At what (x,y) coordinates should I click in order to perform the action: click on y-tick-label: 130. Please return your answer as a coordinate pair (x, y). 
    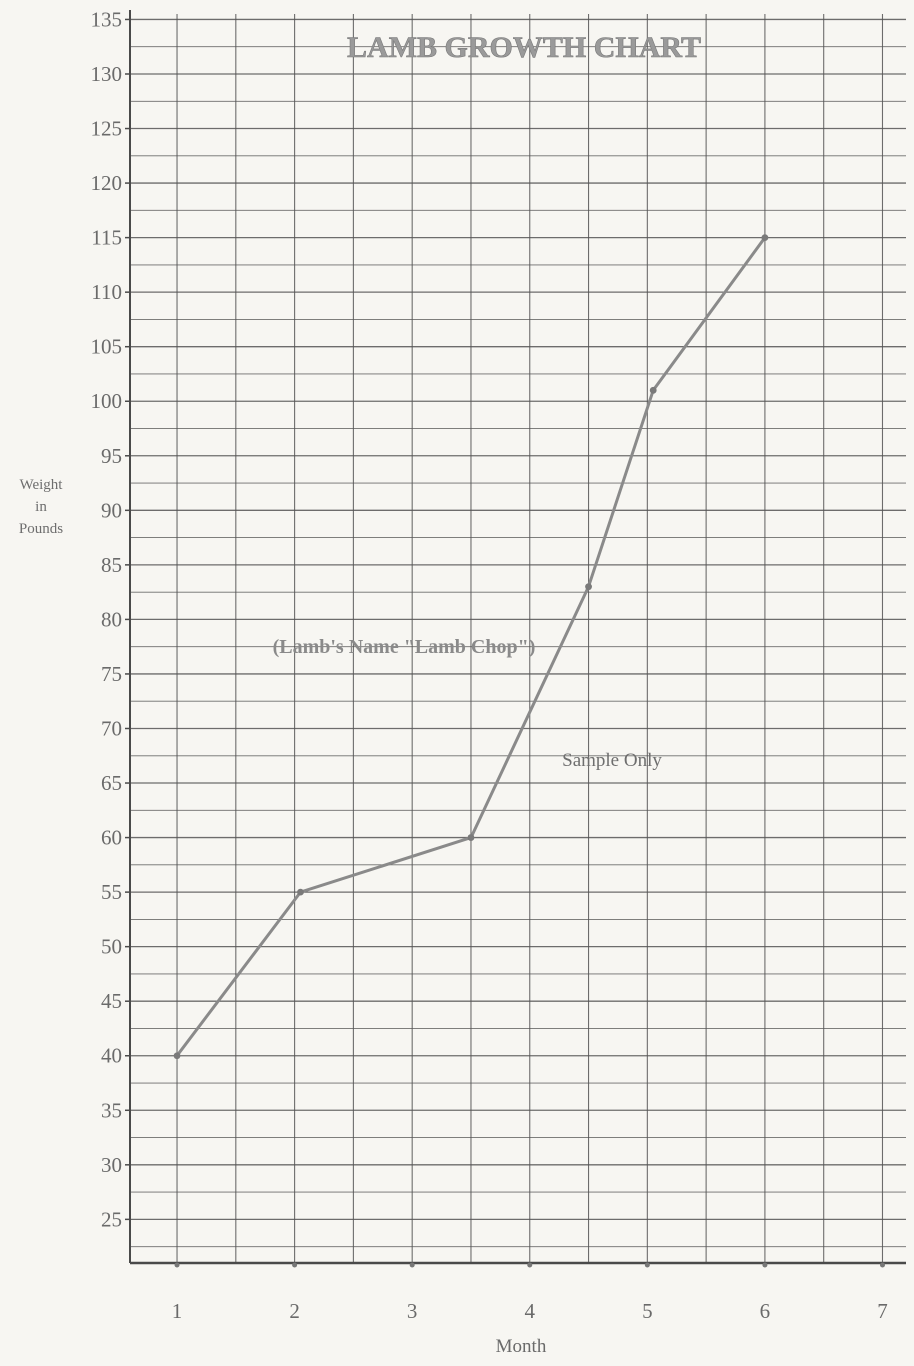
    Looking at the image, I should click on (107, 74).